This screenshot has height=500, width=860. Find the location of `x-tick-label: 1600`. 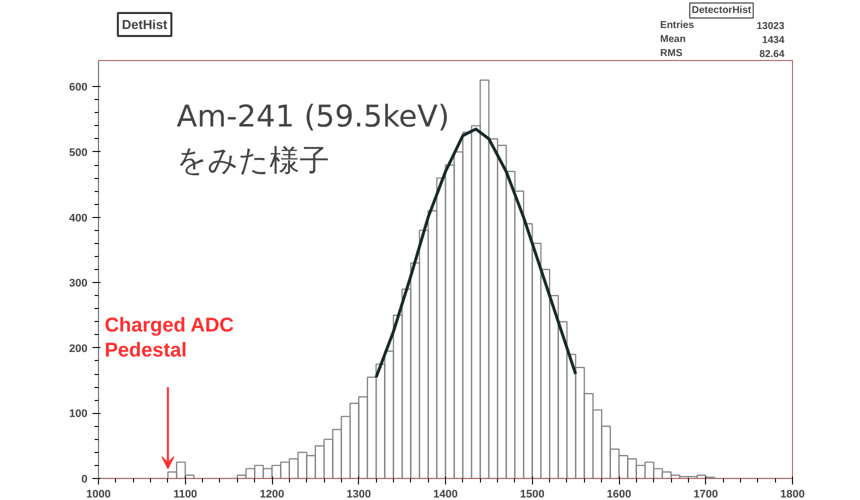

x-tick-label: 1600 is located at coordinates (619, 494).